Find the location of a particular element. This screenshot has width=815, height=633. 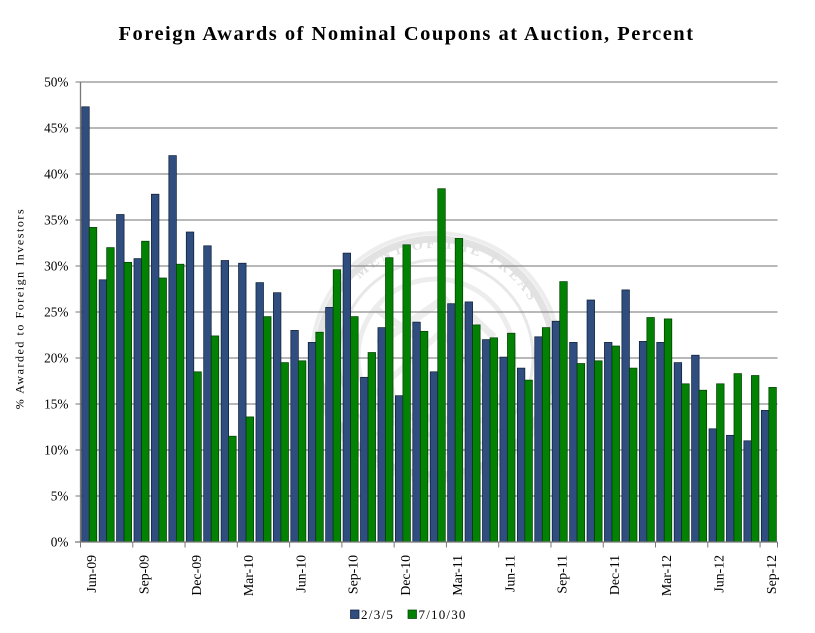

svg-text: 50% is located at coordinates (56, 81).